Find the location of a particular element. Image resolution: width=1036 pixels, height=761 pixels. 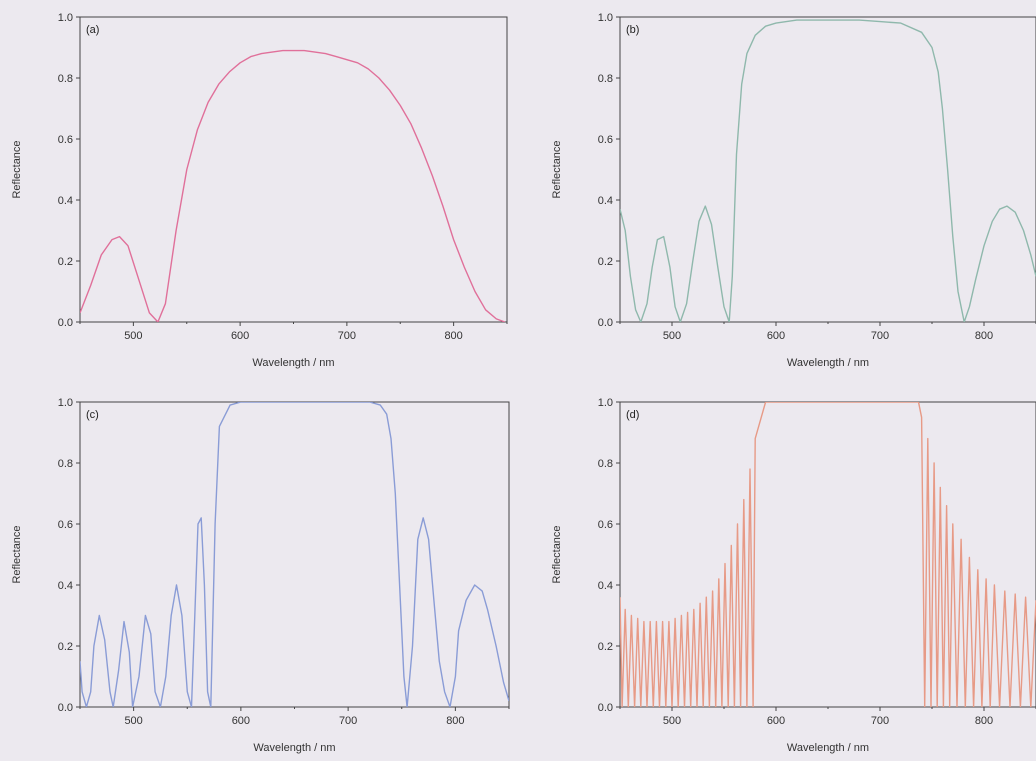

panel-label: (c) is located at coordinates (92, 415).